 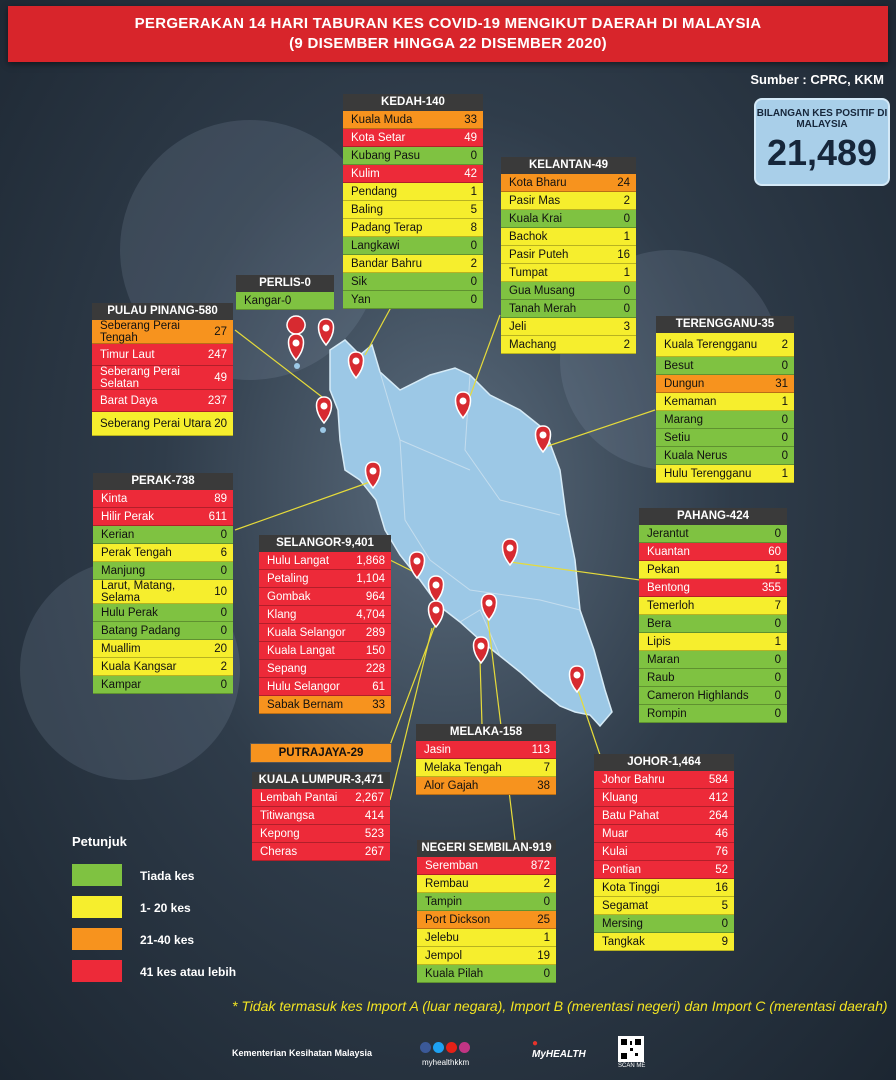 What do you see at coordinates (713, 714) in the screenshot?
I see `district-row: Rompin 0` at bounding box center [713, 714].